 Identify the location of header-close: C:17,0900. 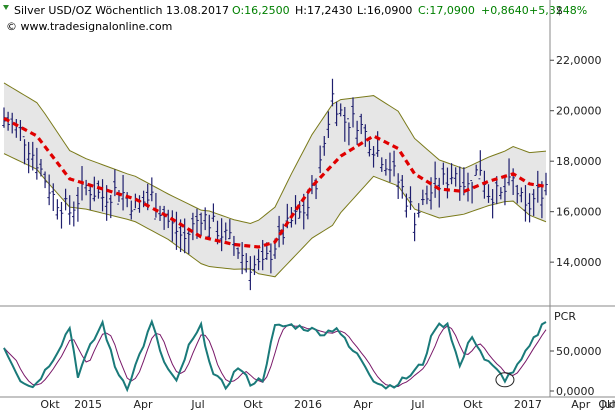
(446, 10).